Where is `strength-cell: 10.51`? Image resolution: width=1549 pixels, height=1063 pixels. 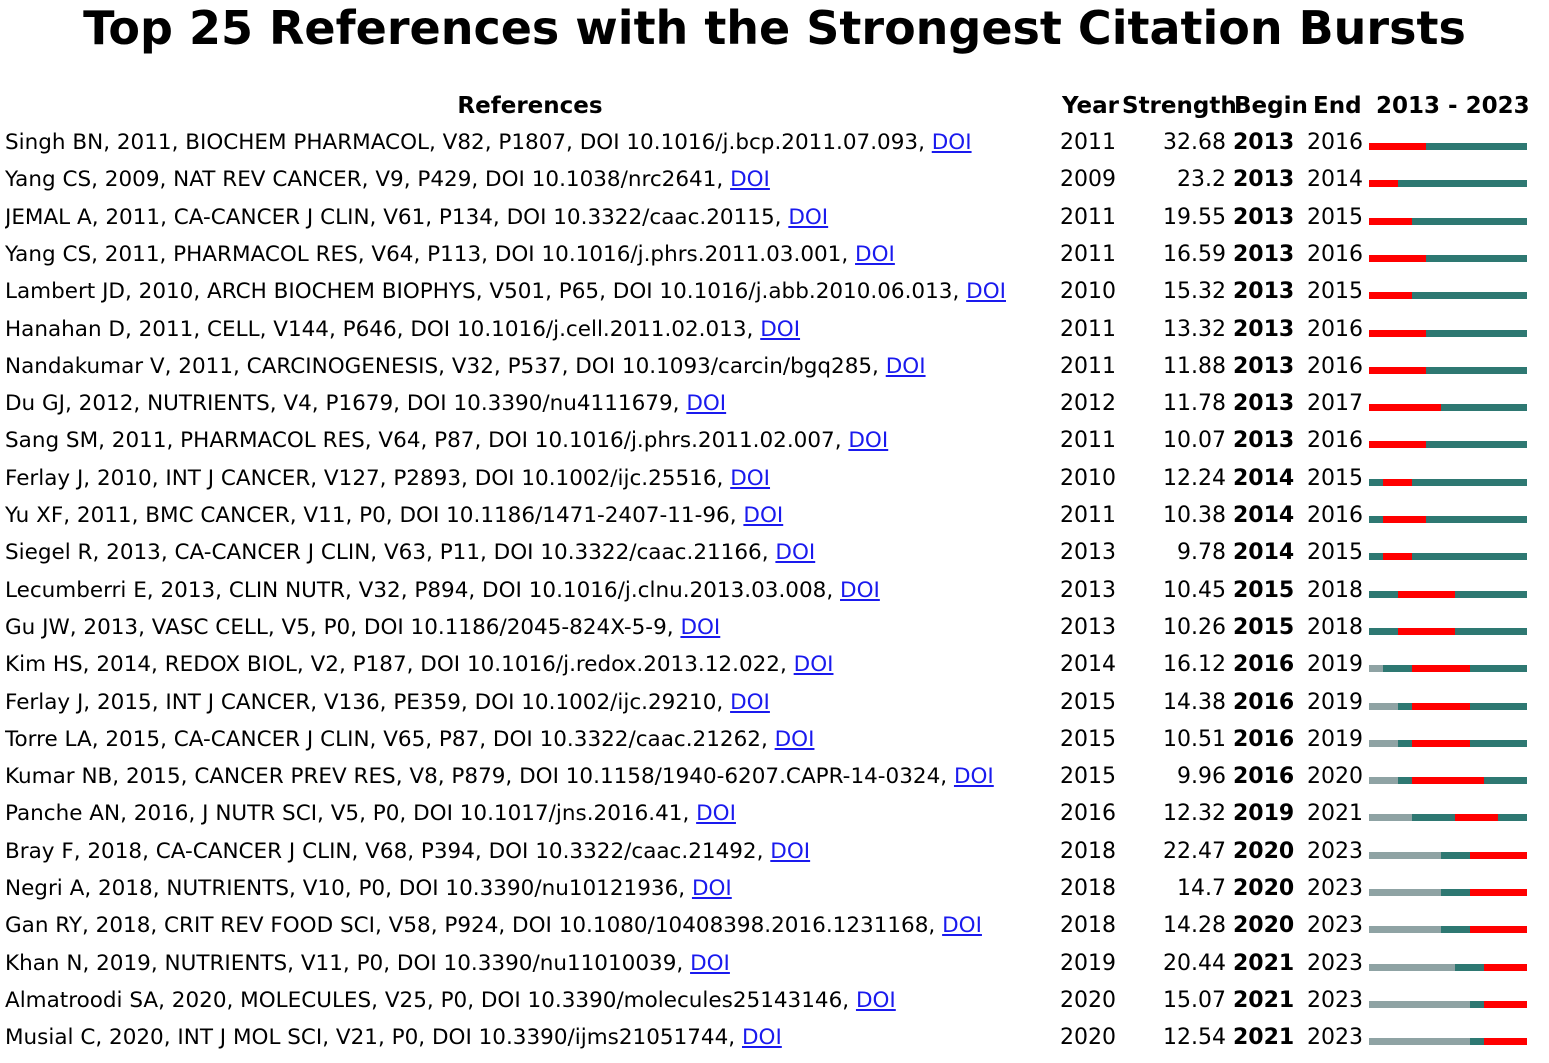
strength-cell: 10.51 is located at coordinates (1194, 739).